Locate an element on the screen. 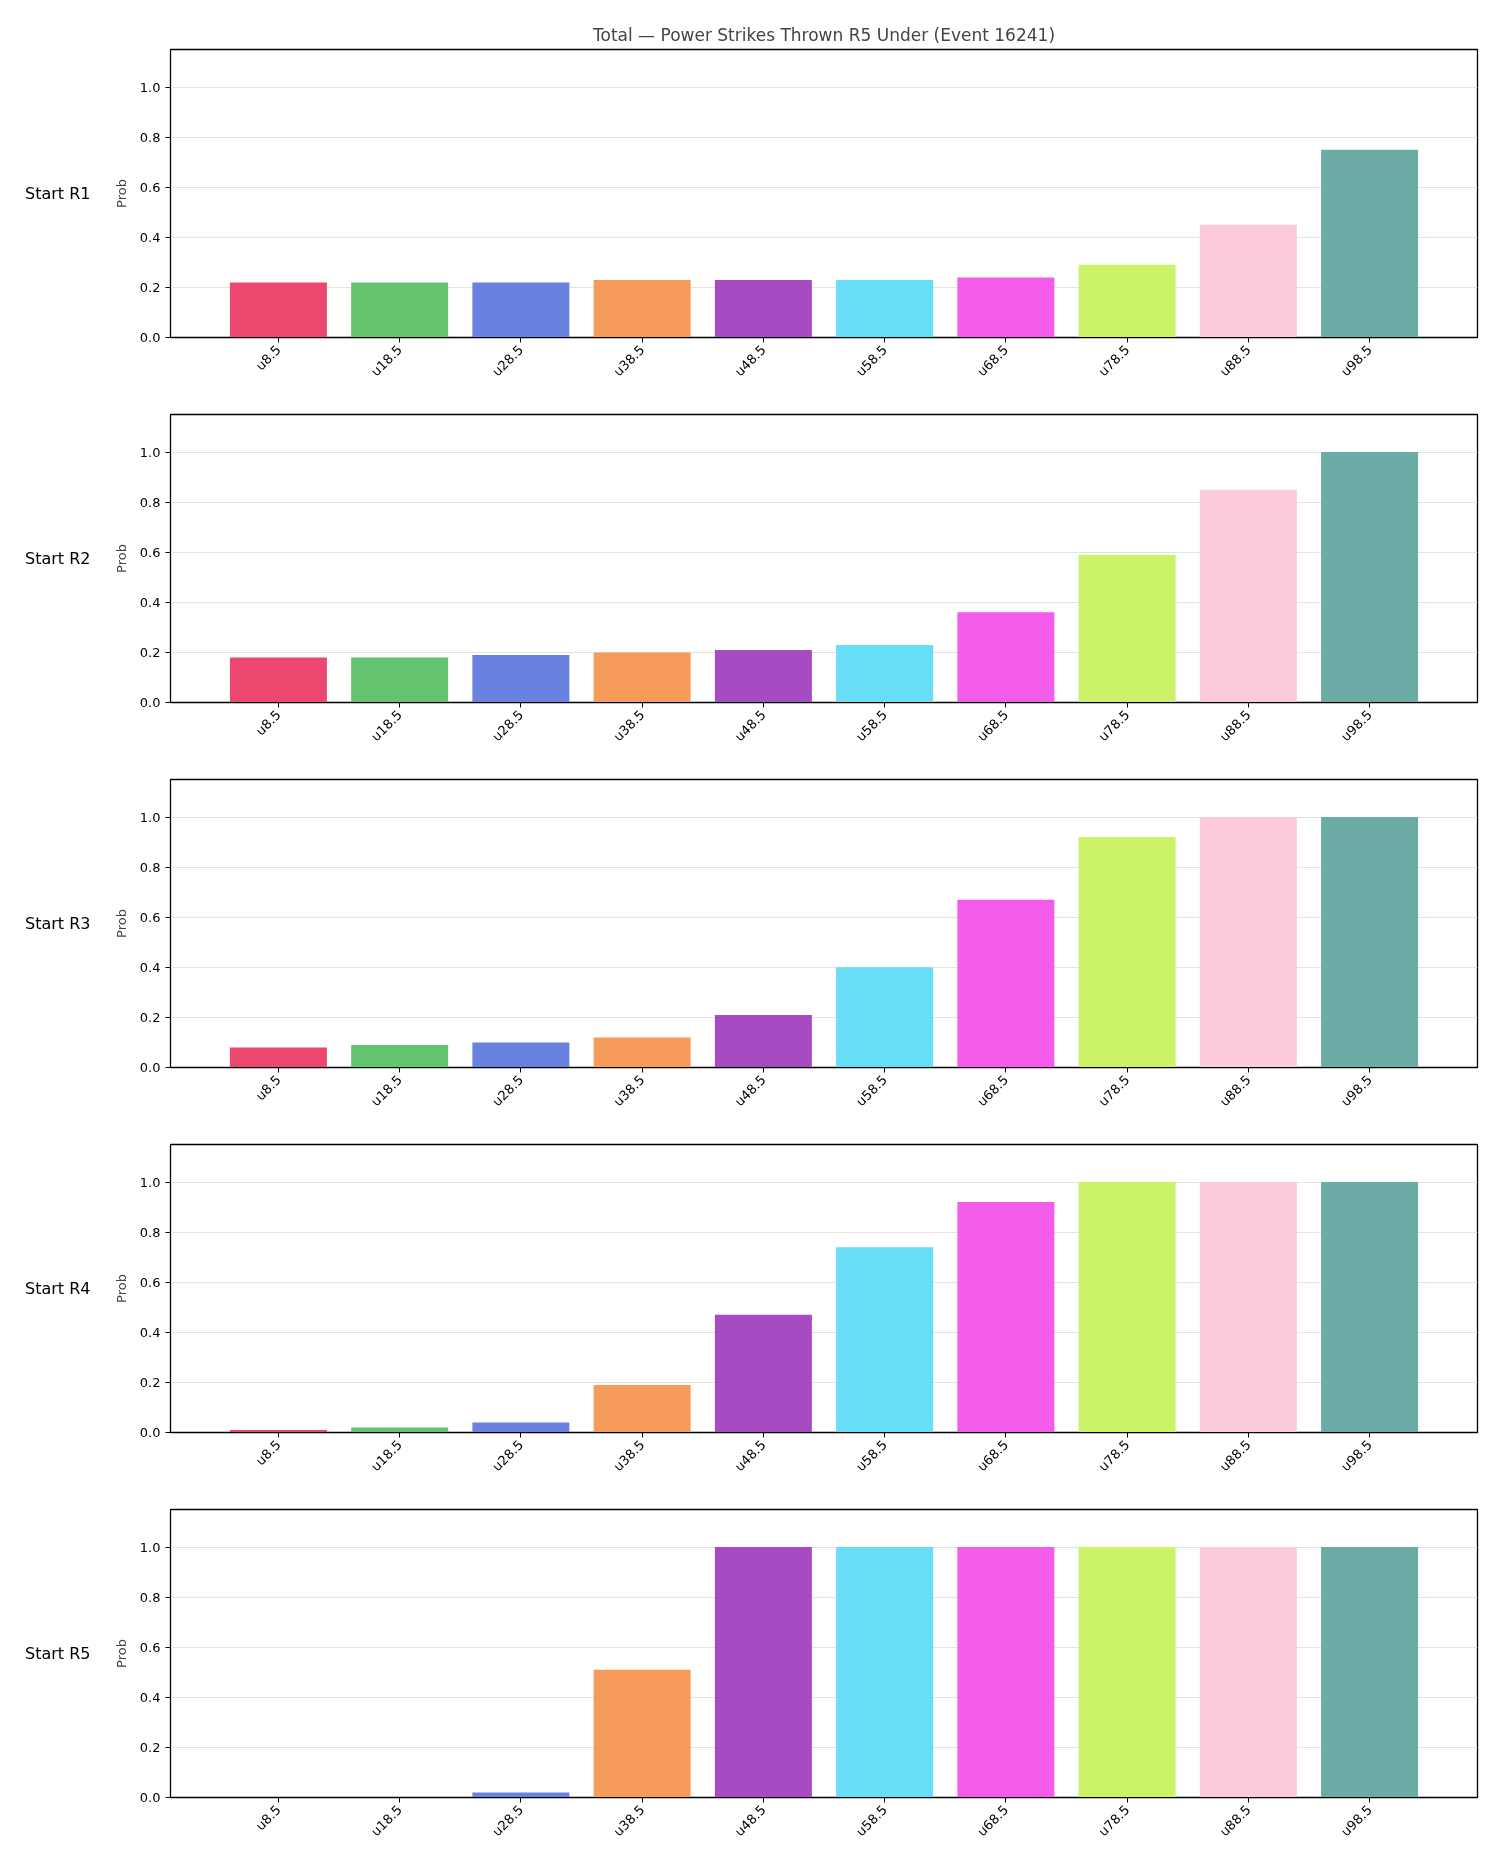  text: Start R1 is located at coordinates (58, 193).